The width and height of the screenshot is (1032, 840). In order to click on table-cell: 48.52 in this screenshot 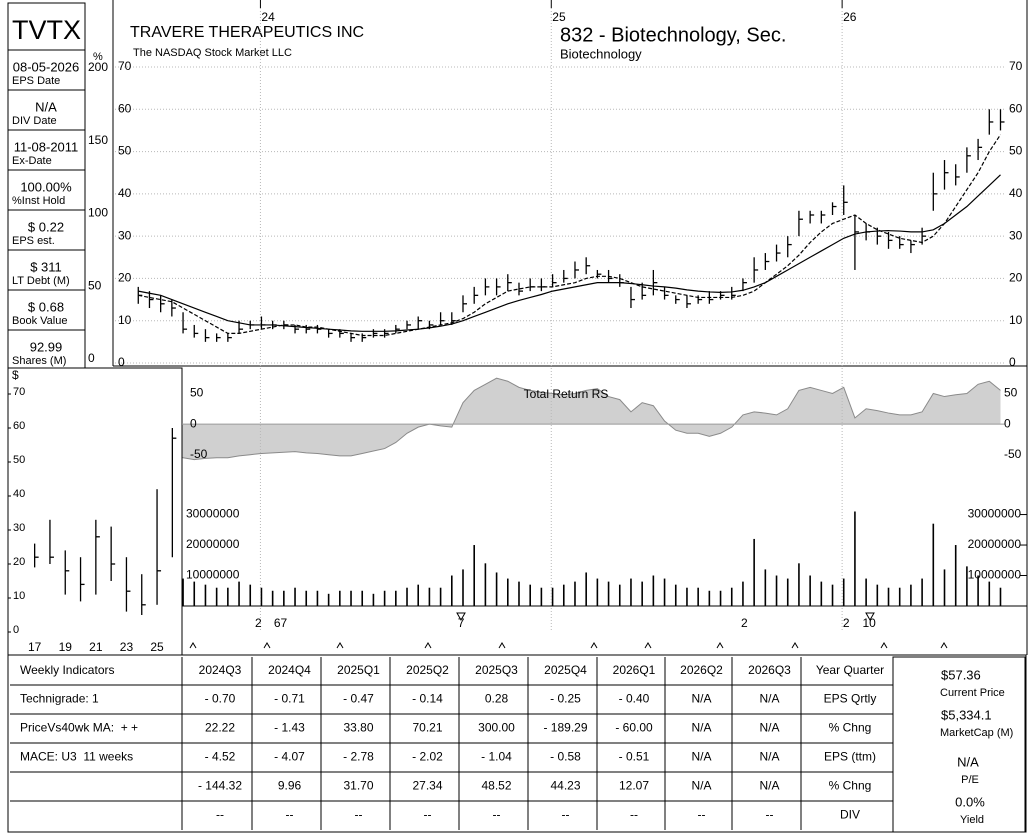, I will do `click(496, 786)`.